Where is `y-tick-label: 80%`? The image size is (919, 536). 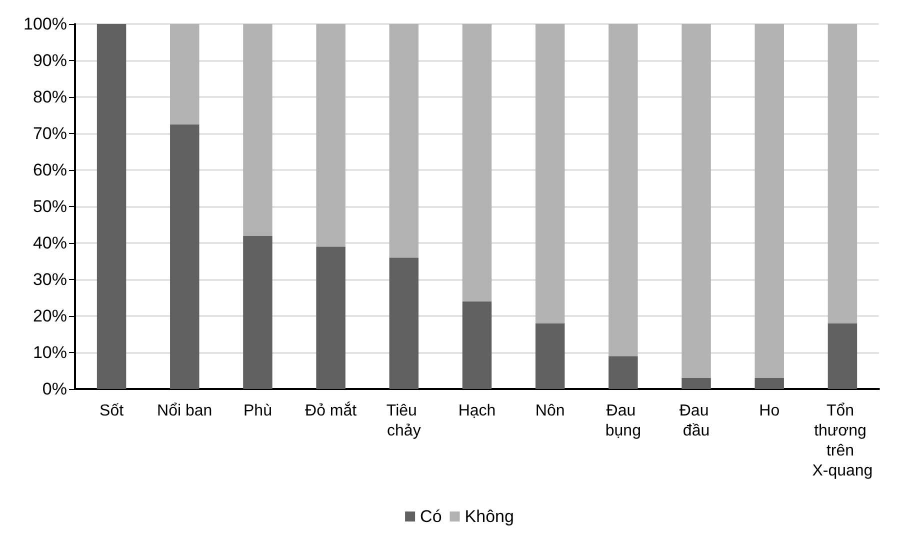
y-tick-label: 80% is located at coordinates (49, 97).